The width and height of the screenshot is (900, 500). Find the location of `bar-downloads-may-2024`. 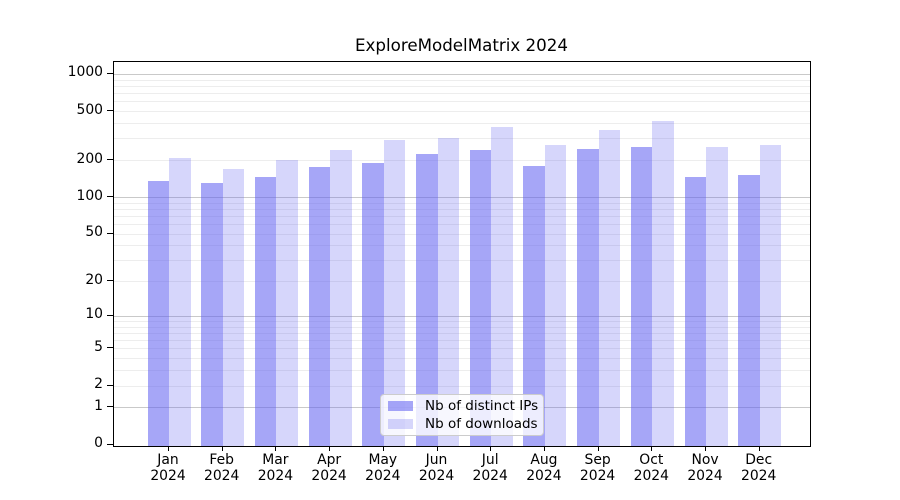

bar-downloads-may-2024 is located at coordinates (394, 293).